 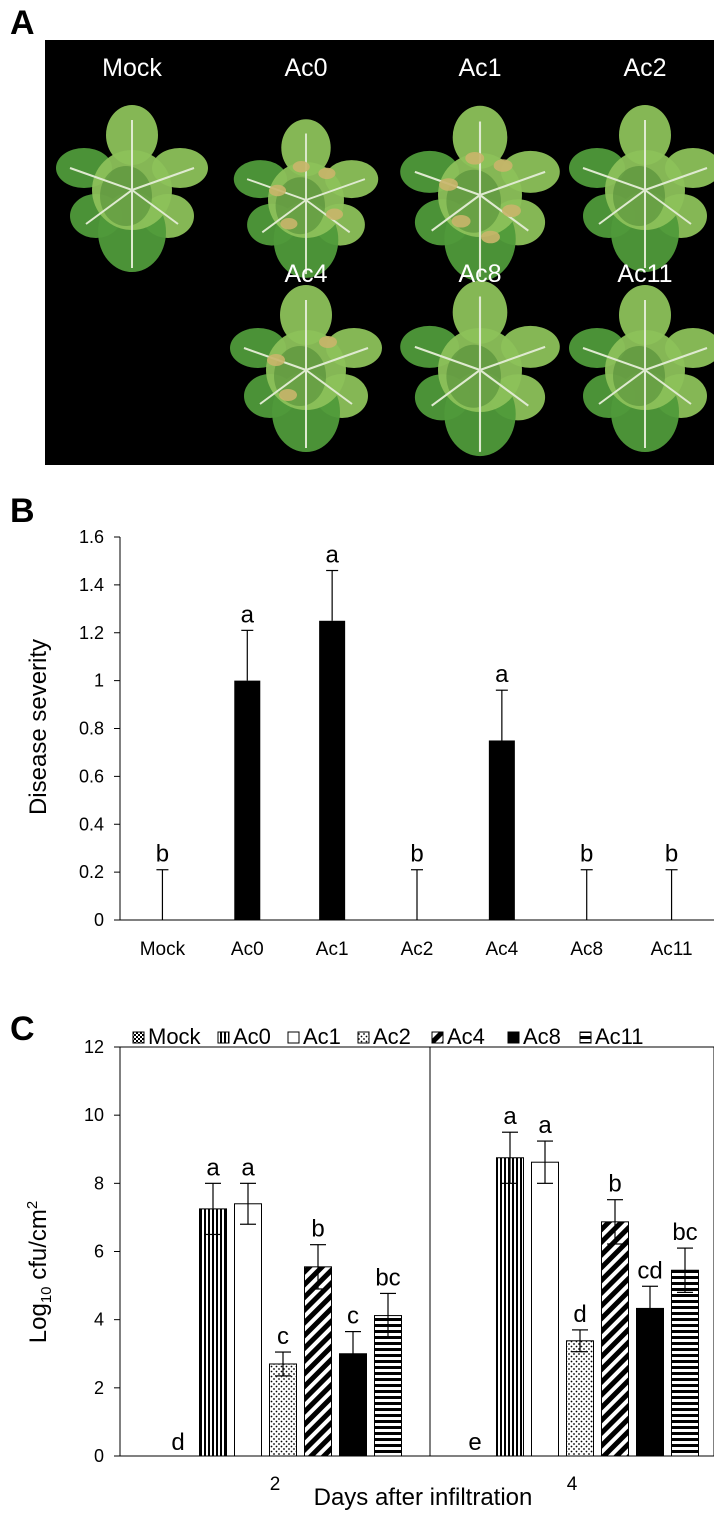 I want to click on leaf-label-ac4: Ac4, so click(x=305, y=274).